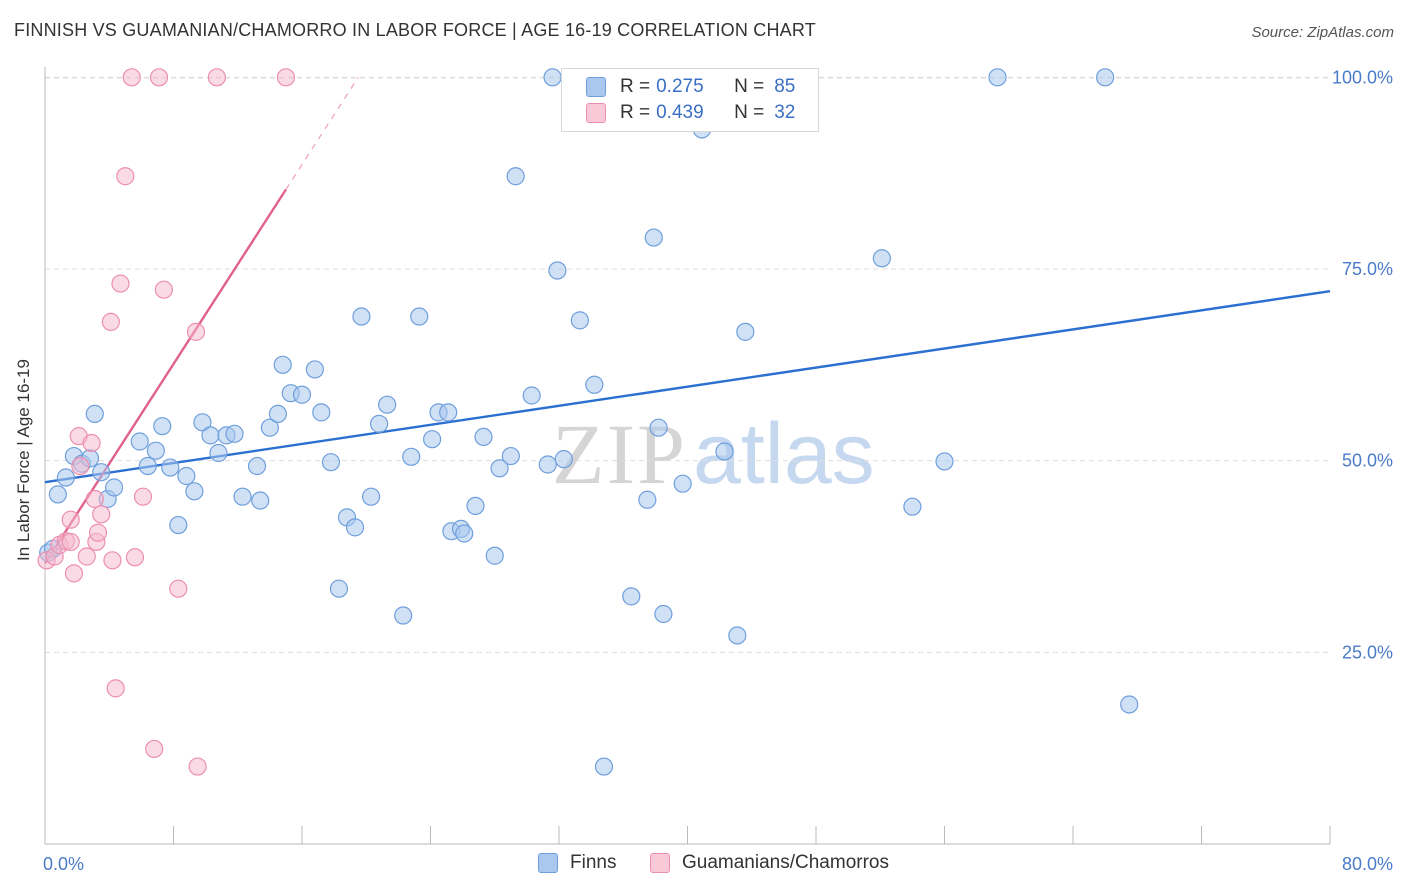  What do you see at coordinates (785, 862) in the screenshot?
I see `legend-guam-label: Guamanians/Chamorros` at bounding box center [785, 862].